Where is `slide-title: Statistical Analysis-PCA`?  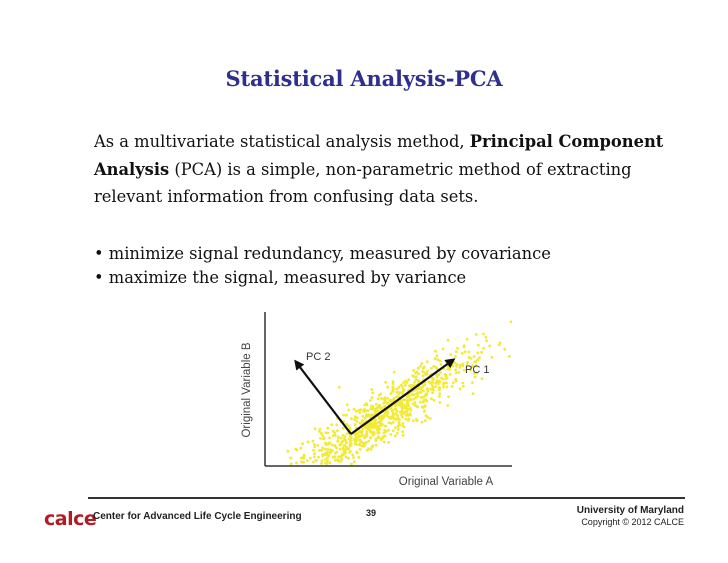 slide-title: Statistical Analysis-PCA is located at coordinates (364, 78).